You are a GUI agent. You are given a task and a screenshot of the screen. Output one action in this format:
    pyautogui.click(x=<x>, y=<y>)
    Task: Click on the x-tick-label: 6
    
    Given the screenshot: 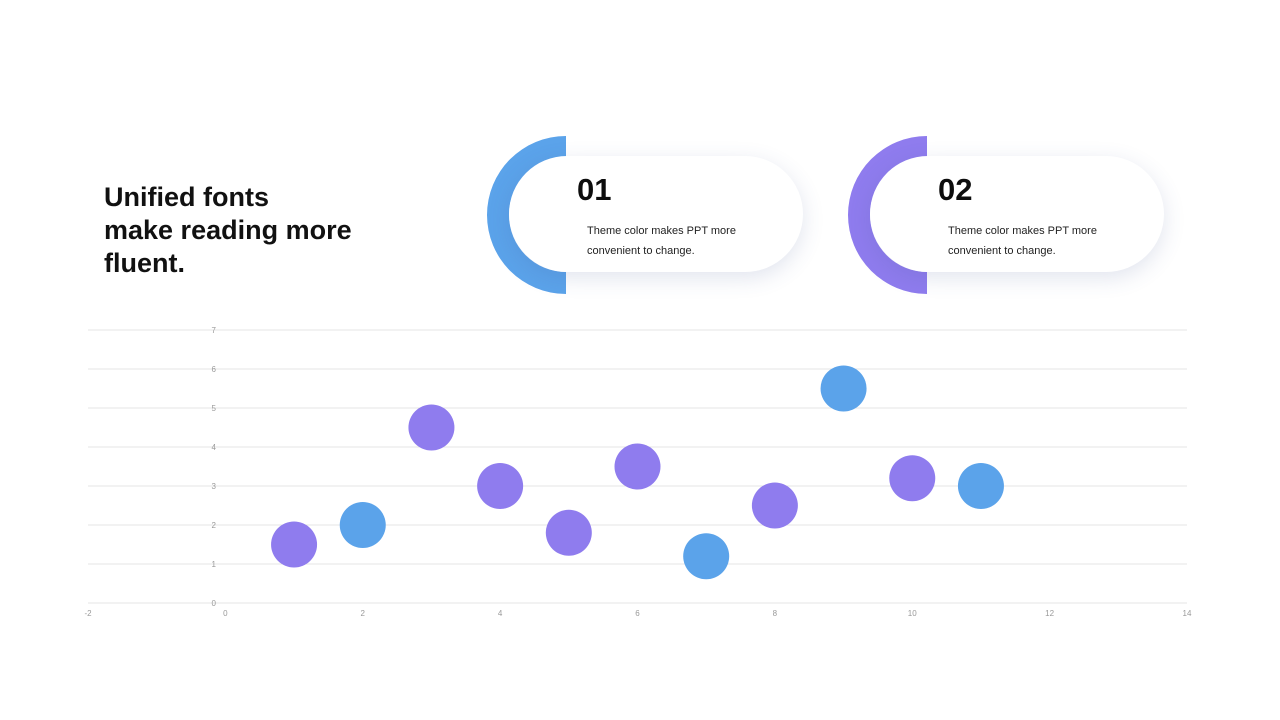 What is the action you would take?
    pyautogui.click(x=637, y=613)
    